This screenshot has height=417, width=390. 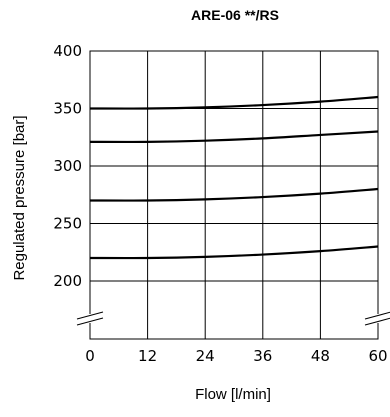 What do you see at coordinates (147, 356) in the screenshot?
I see `x-tick-label: 12` at bounding box center [147, 356].